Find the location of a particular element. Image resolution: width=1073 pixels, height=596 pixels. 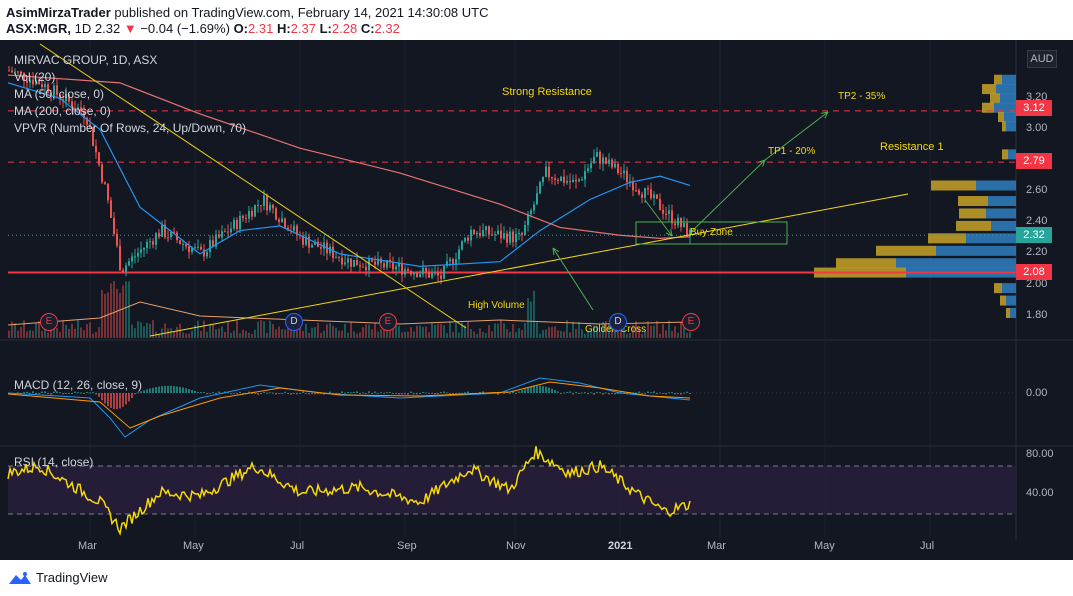

currency-button: AUD is located at coordinates (1042, 59).